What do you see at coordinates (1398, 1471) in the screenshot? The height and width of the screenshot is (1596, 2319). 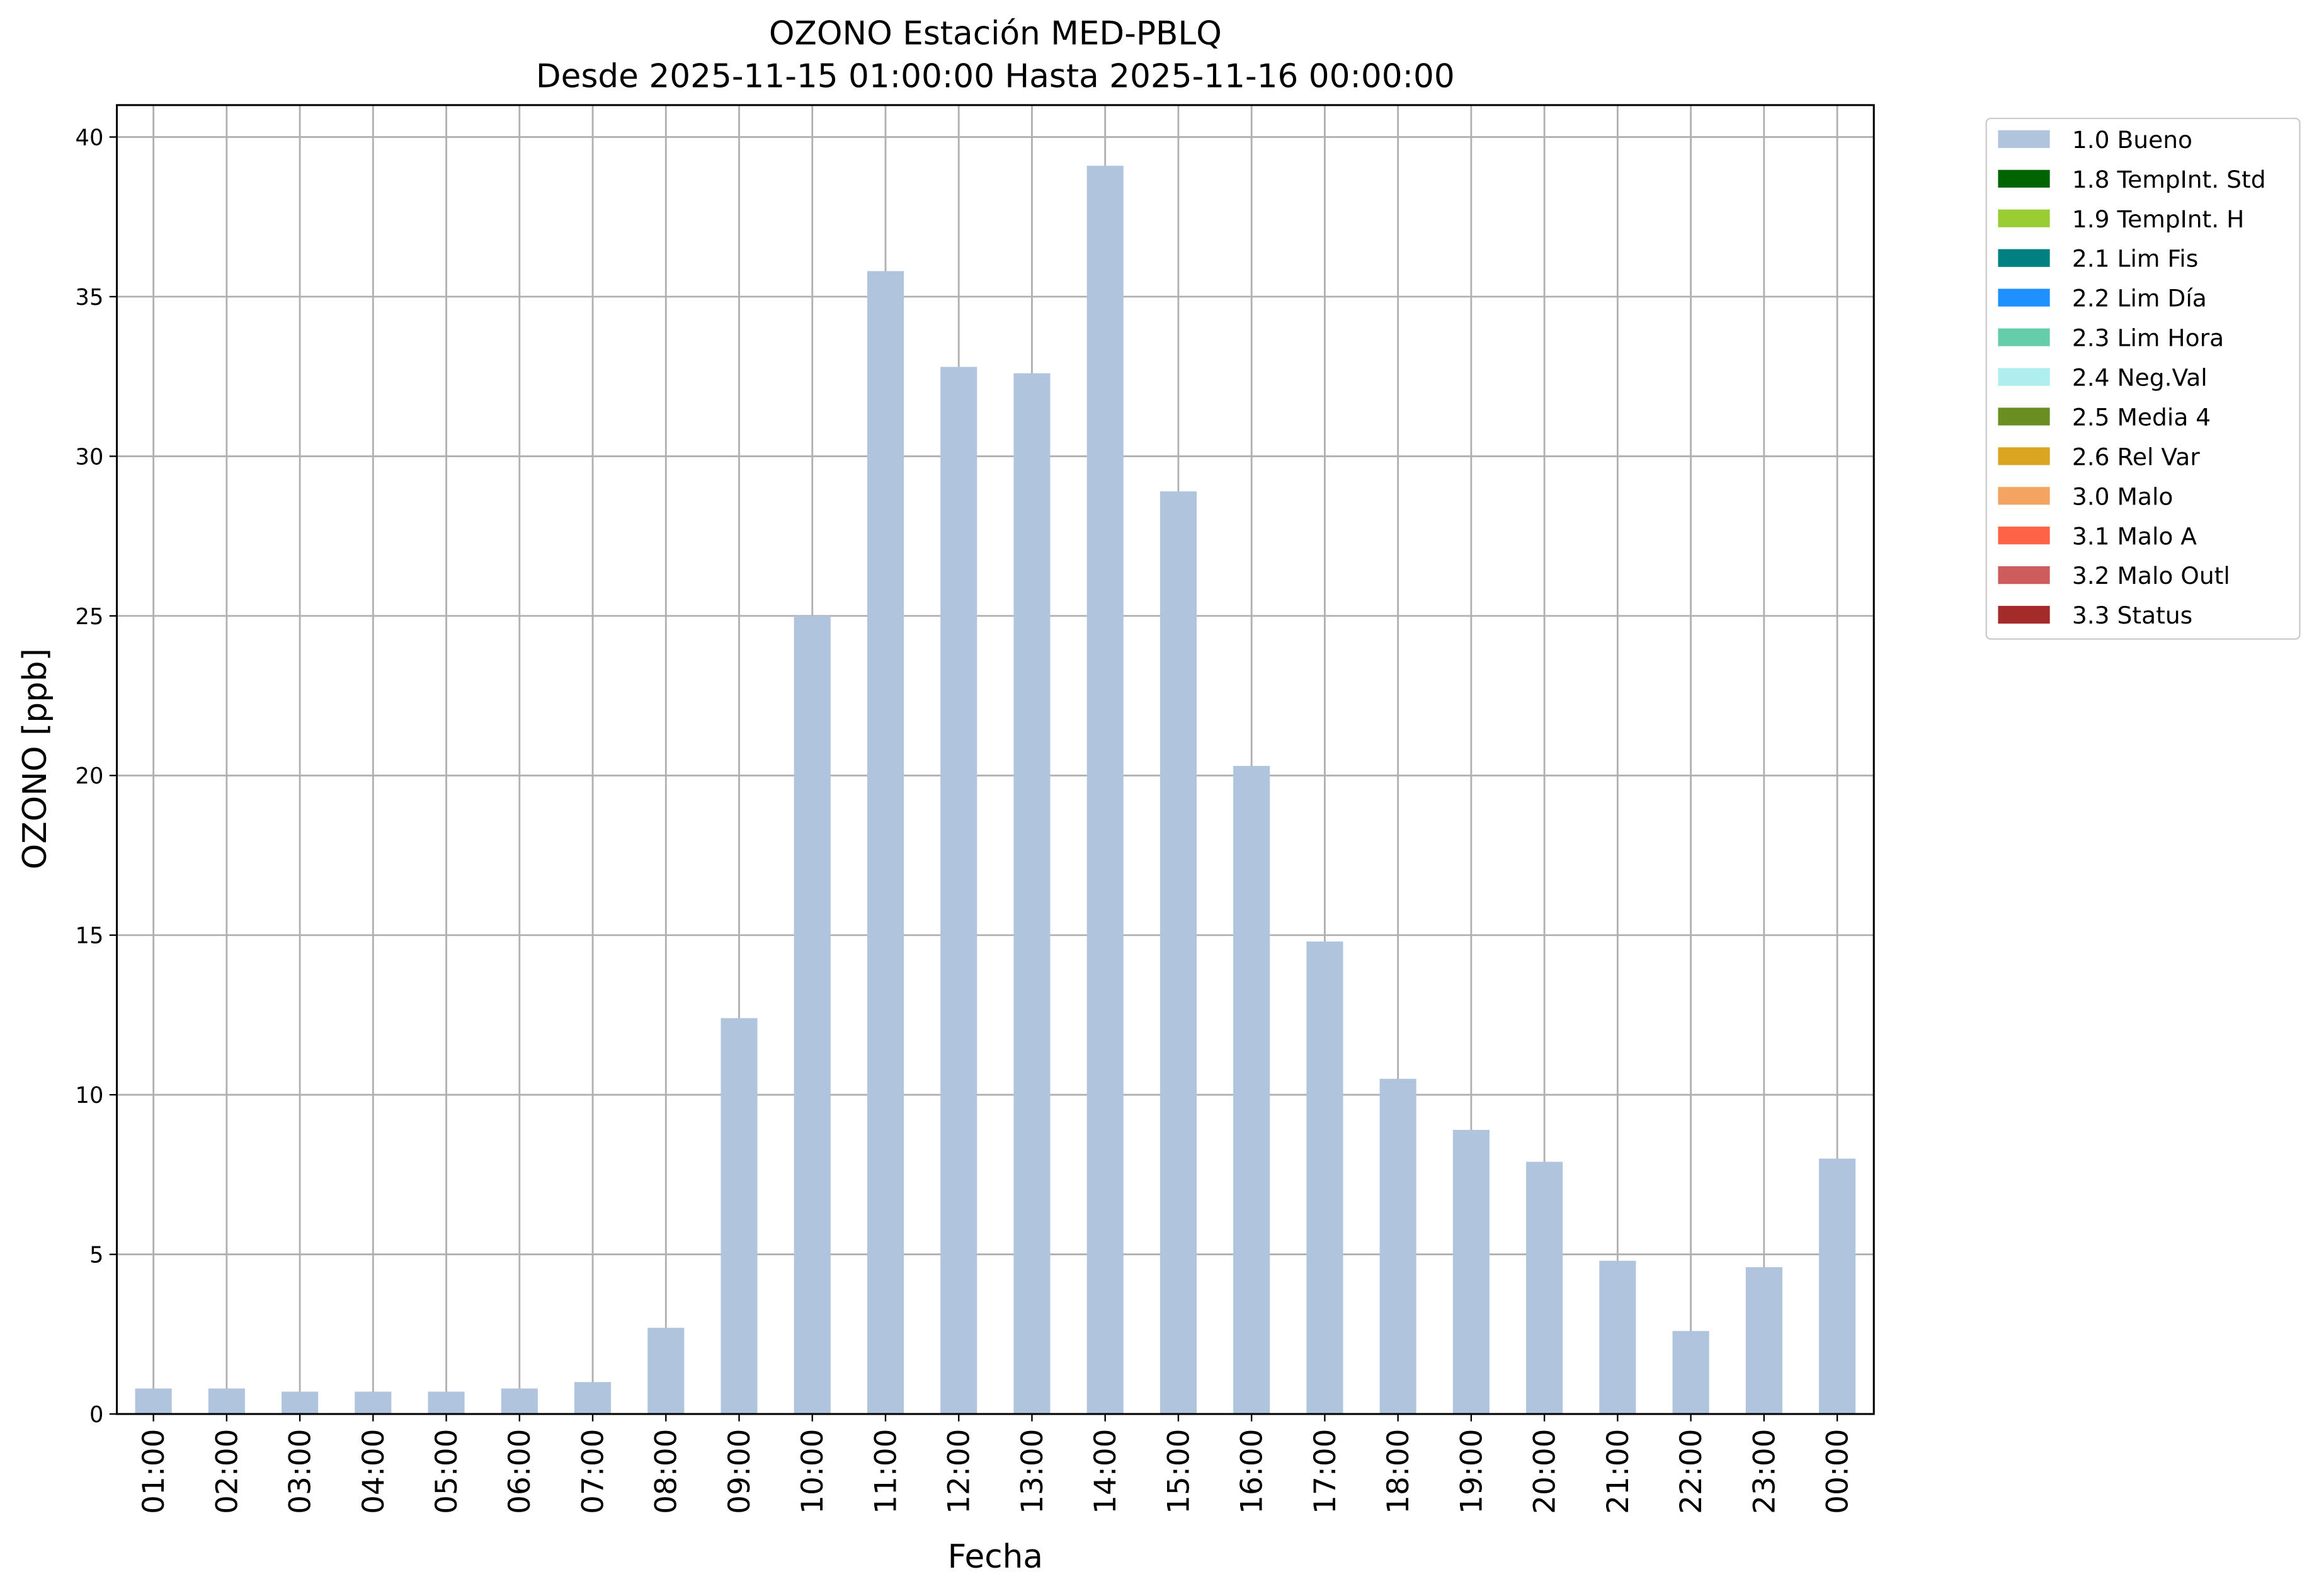 I see `x-tick-label: 18:00` at bounding box center [1398, 1471].